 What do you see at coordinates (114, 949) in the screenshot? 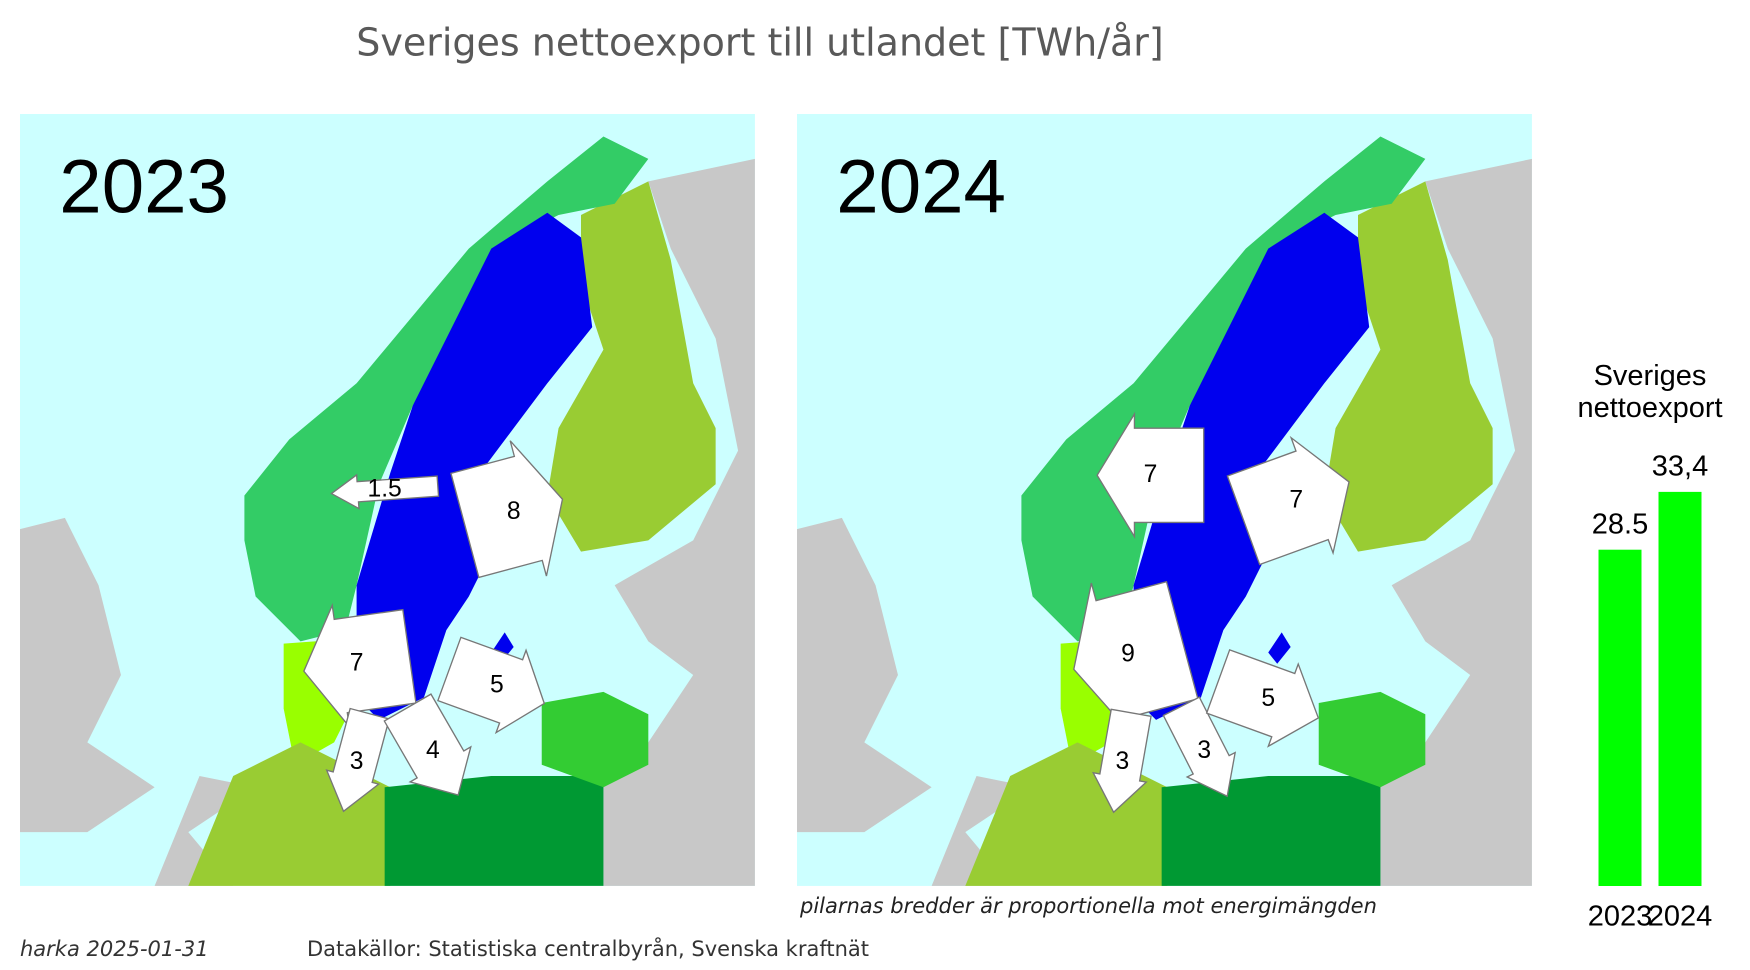
I see `author: harka 2025-01-31` at bounding box center [114, 949].